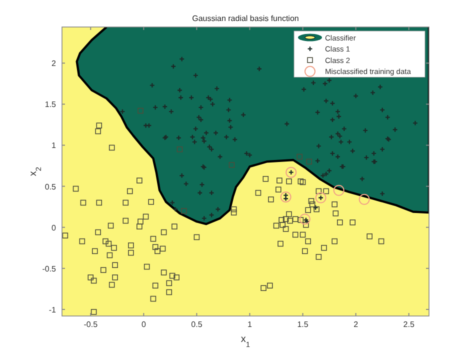  I want to click on x-tick-label: 2, so click(356, 324).